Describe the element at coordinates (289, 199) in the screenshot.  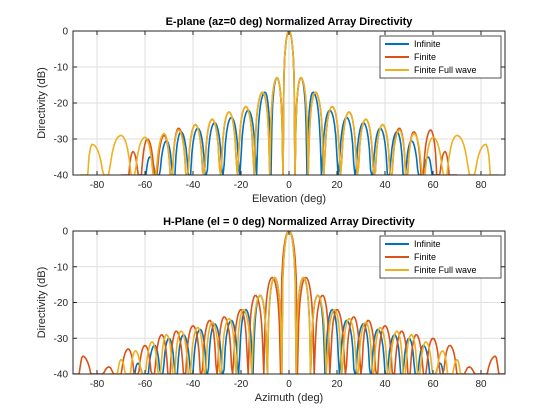
I see `x-axis-label: Elevation (deg)` at that location.